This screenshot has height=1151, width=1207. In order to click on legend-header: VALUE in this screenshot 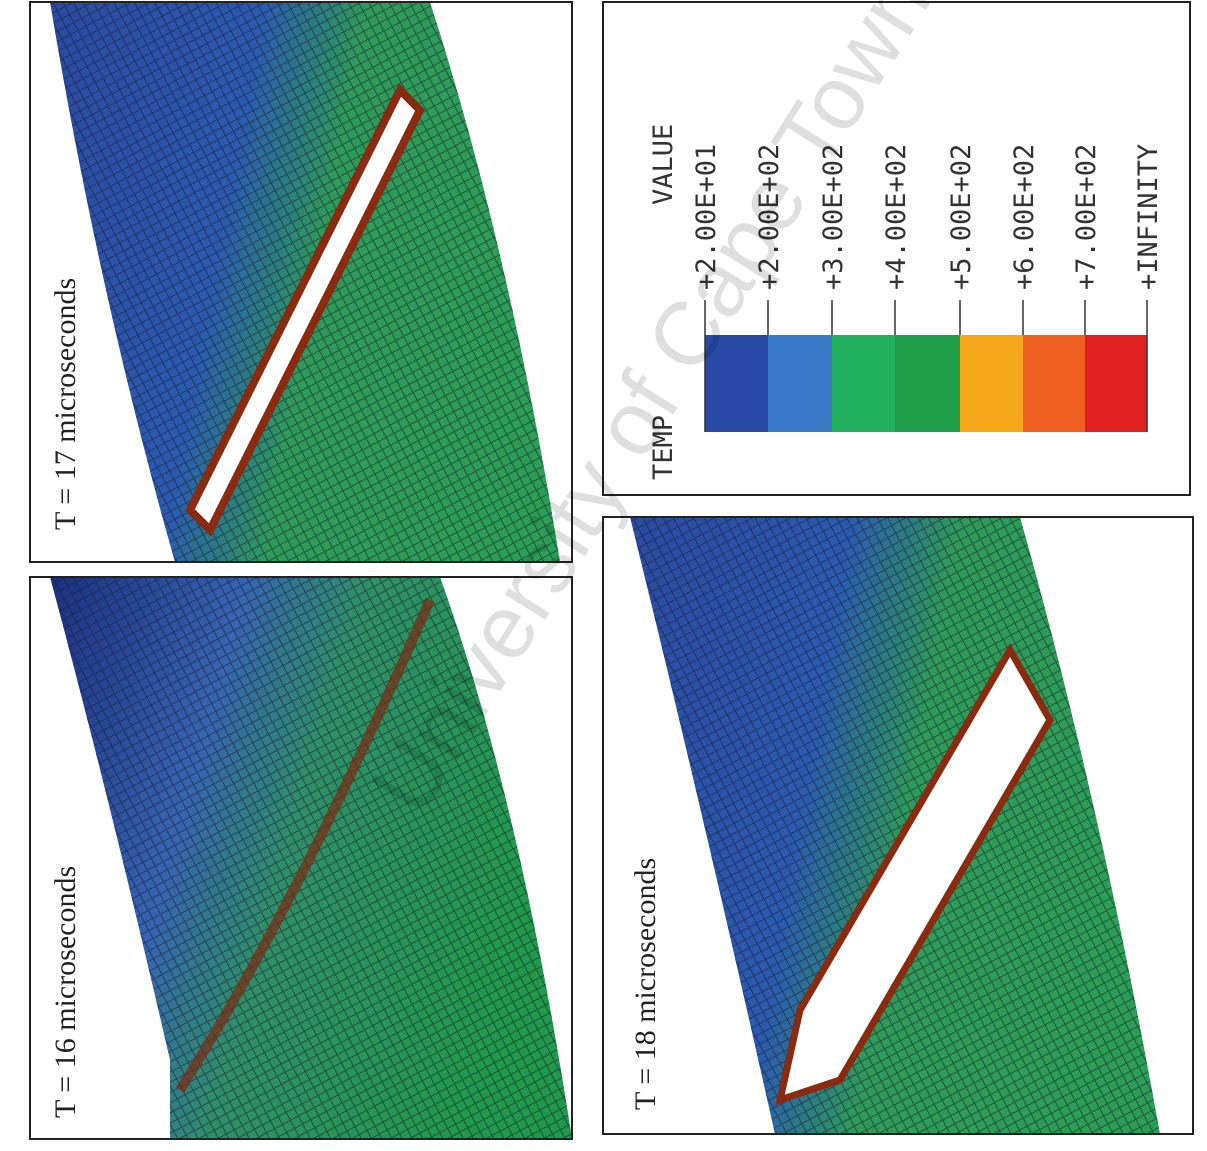, I will do `click(663, 164)`.